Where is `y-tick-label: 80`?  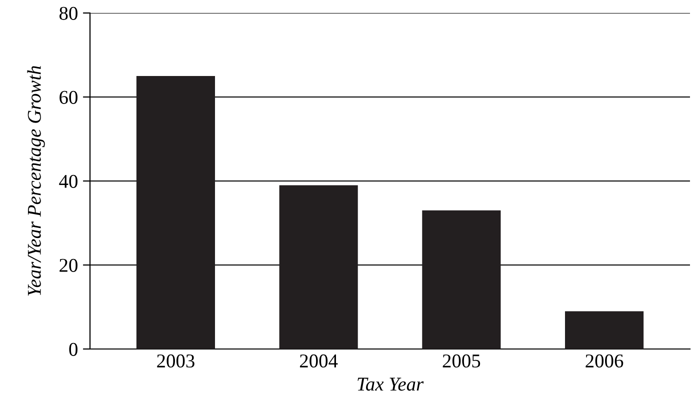
y-tick-label: 80 is located at coordinates (68, 13).